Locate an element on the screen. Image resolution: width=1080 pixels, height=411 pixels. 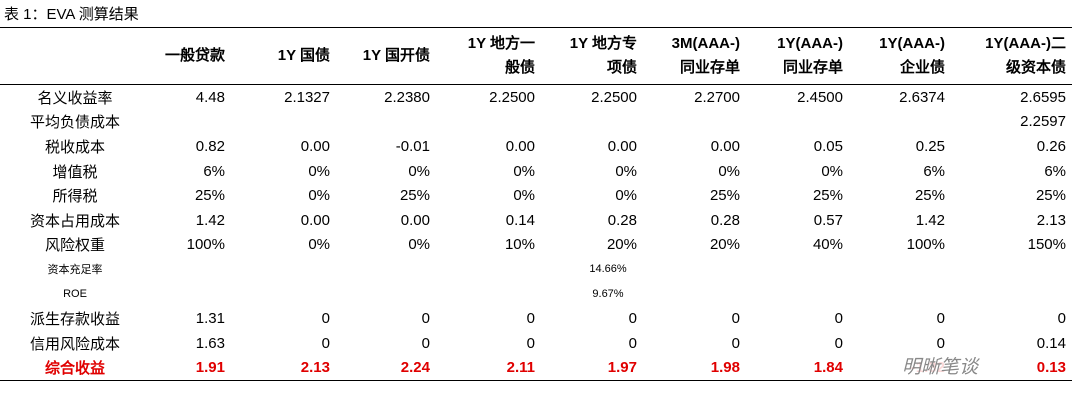
row-label: 风险权重 is located at coordinates (74, 246).